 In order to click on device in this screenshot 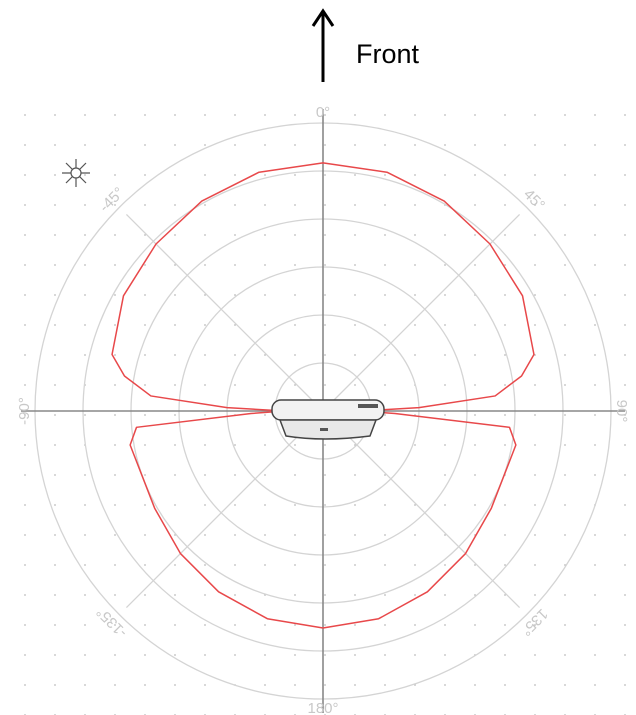, I will do `click(328, 419)`.